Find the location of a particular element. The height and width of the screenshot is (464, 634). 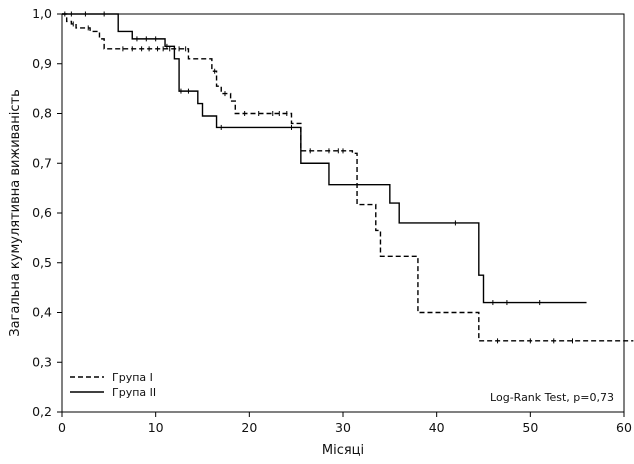

y-axis-title: Загальна кумулятивна виживаність is located at coordinates (15, 213).